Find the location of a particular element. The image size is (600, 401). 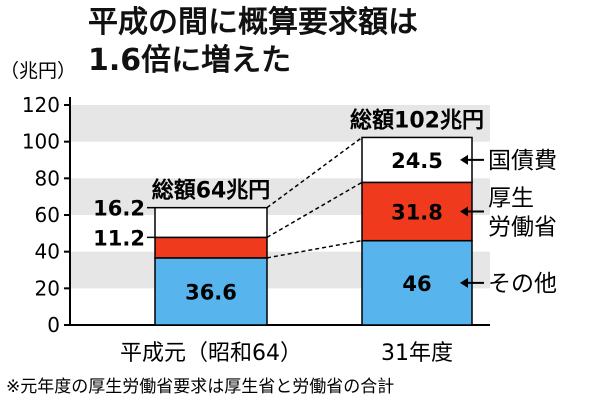

y-tick-label: 40 is located at coordinates (47, 252).